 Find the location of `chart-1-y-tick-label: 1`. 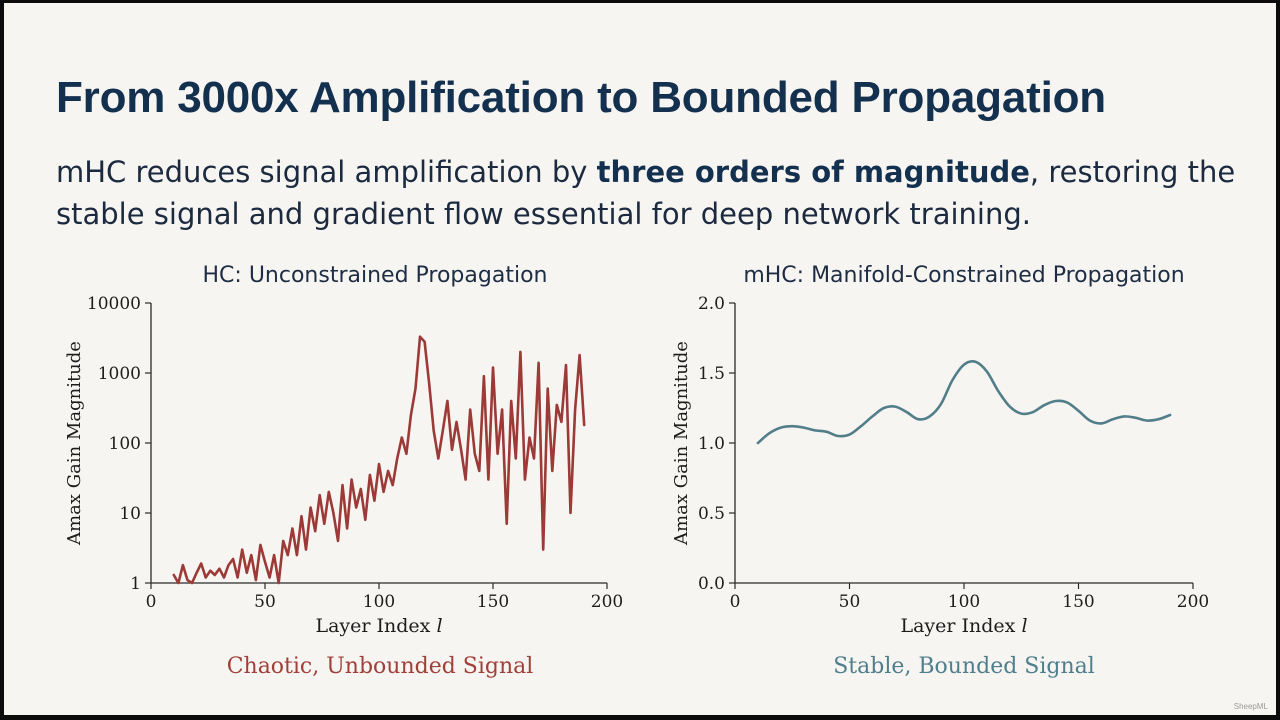

chart-1-y-tick-label: 1 is located at coordinates (135, 584).